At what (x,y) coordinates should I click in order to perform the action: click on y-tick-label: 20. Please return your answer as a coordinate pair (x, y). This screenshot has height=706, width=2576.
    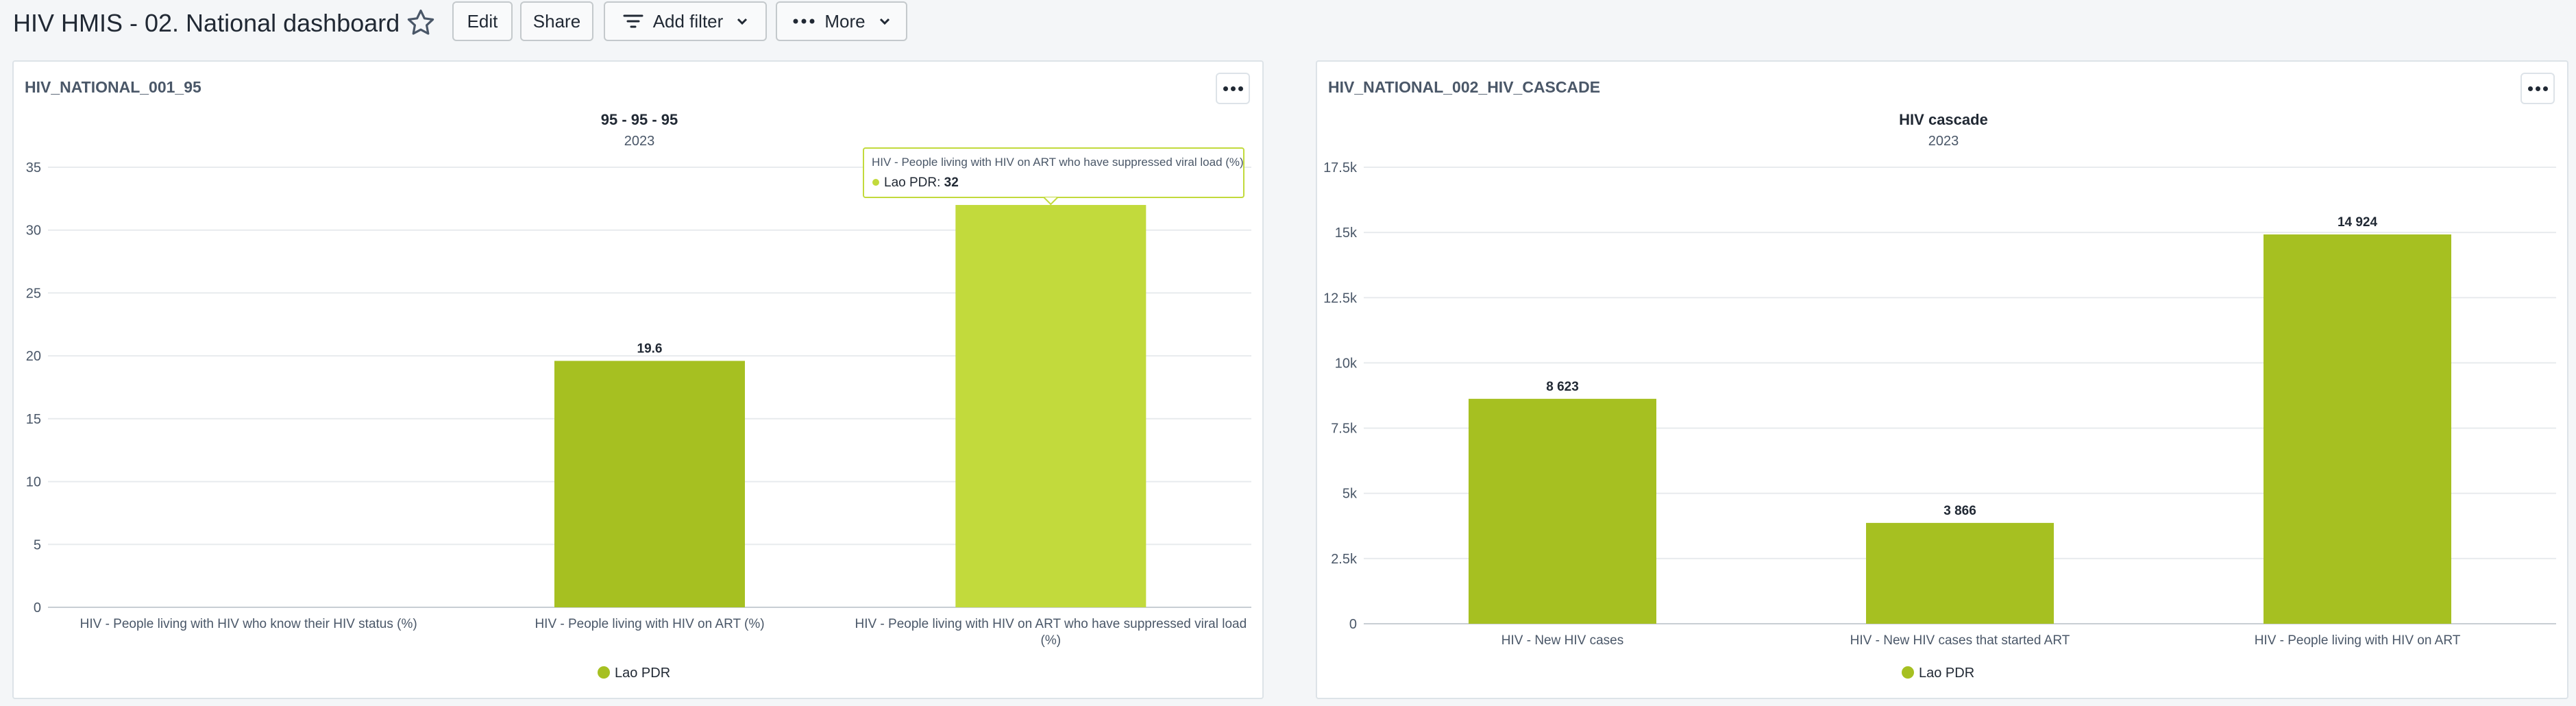
    Looking at the image, I should click on (33, 356).